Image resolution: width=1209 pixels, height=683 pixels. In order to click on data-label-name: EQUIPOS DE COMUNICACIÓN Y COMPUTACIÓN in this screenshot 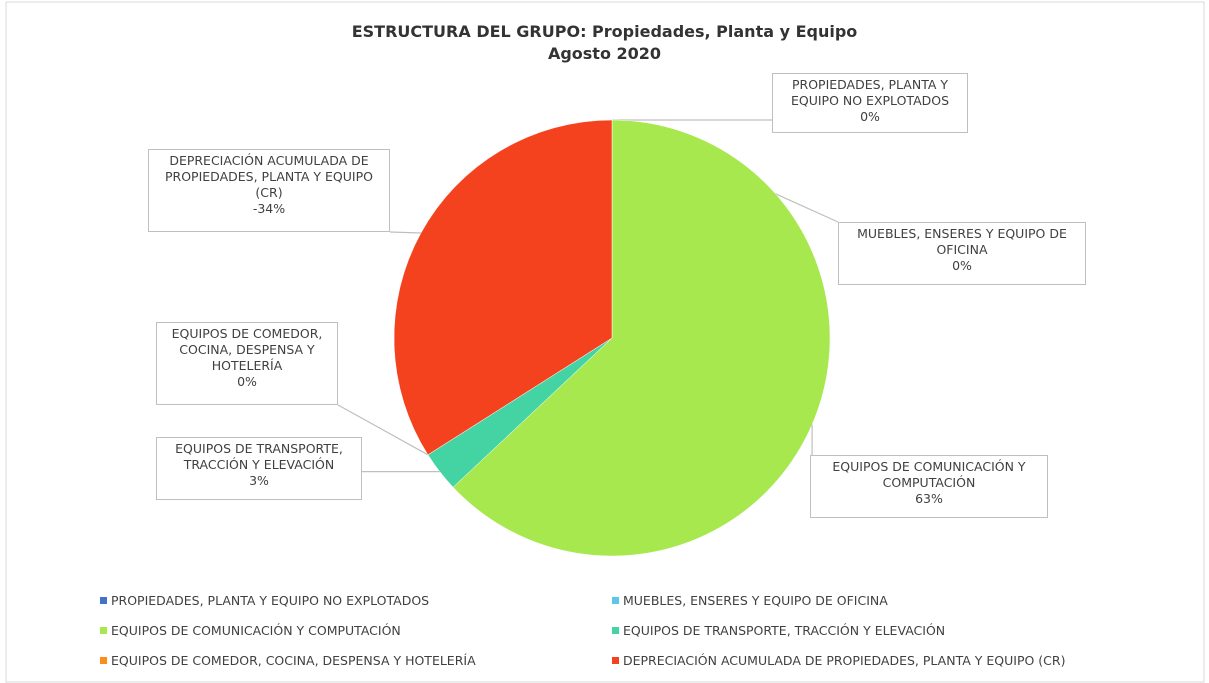, I will do `click(929, 474)`.